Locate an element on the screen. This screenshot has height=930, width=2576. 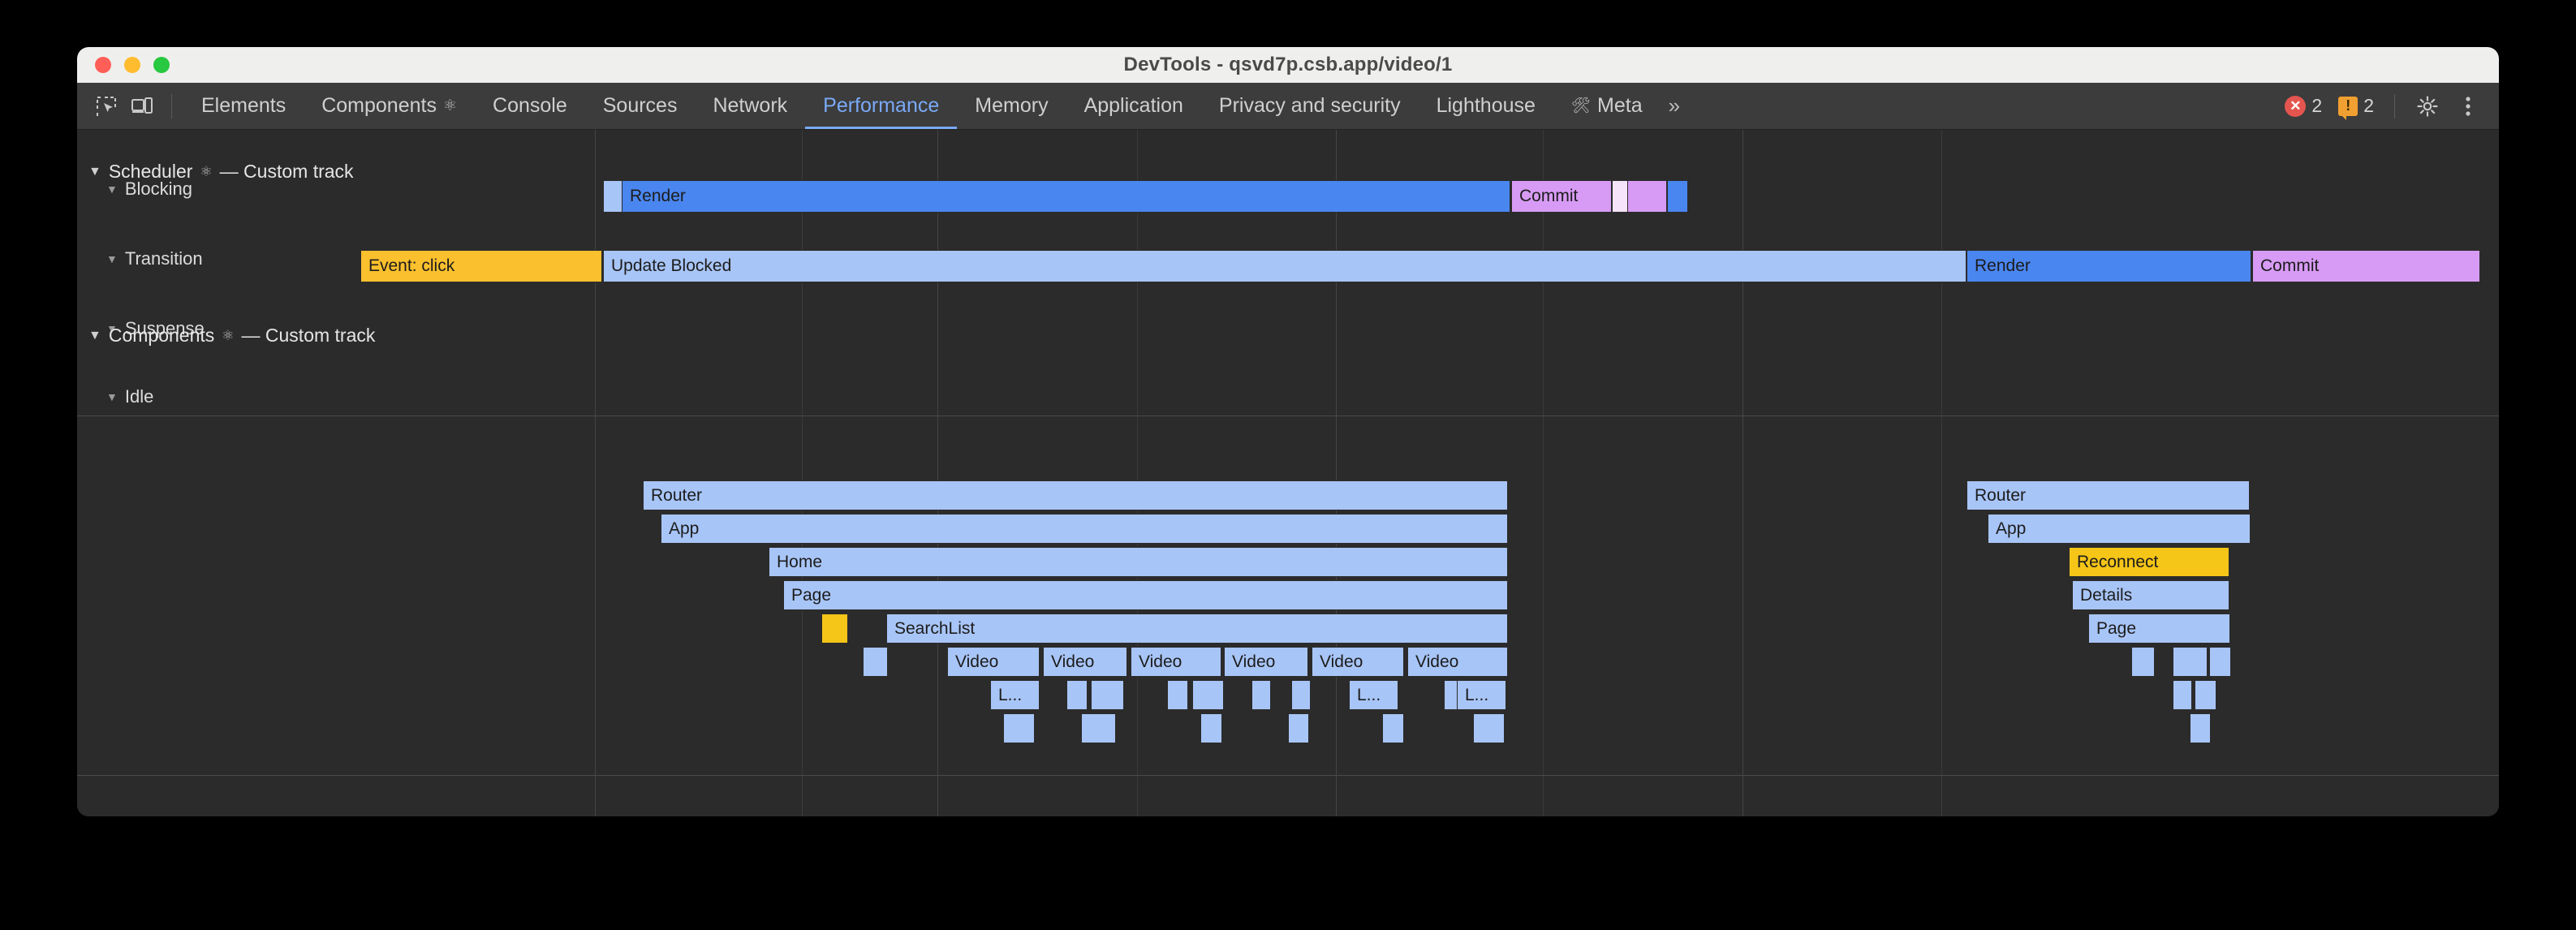
kebab-menu-icon is located at coordinates (2468, 106).